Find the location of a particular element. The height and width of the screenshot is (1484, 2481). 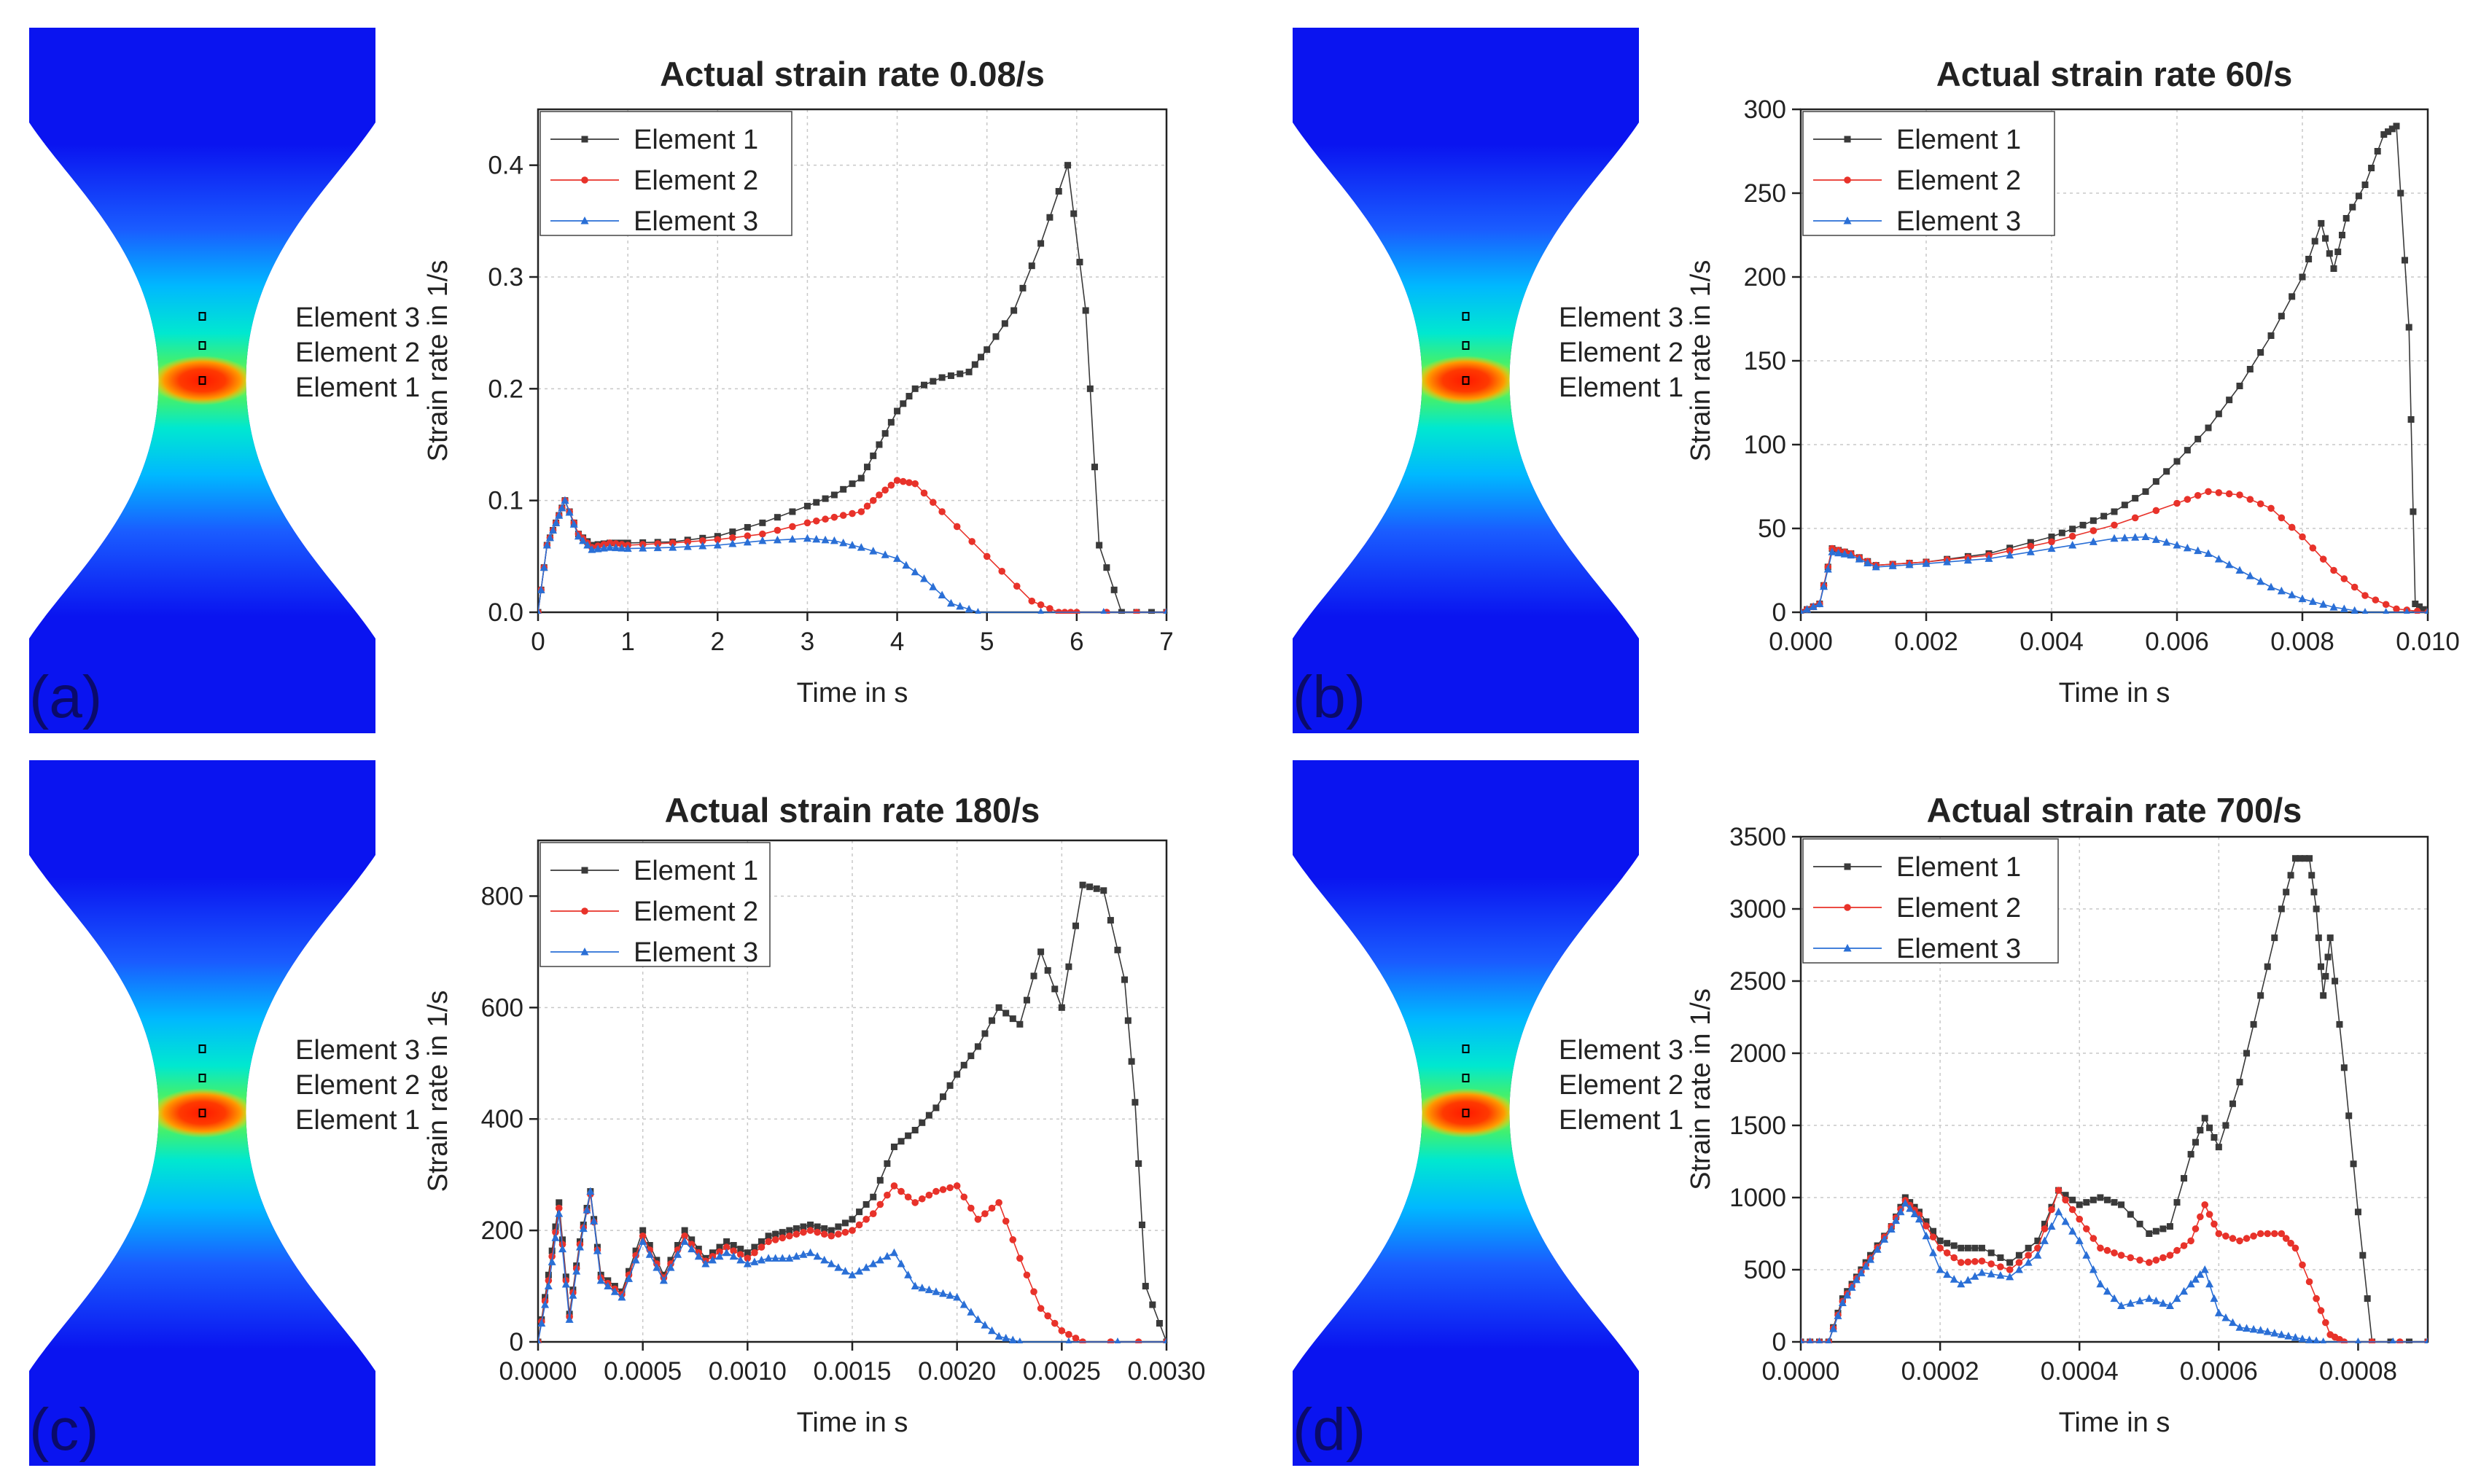

y-tick-label: 0 is located at coordinates (1779, 612).